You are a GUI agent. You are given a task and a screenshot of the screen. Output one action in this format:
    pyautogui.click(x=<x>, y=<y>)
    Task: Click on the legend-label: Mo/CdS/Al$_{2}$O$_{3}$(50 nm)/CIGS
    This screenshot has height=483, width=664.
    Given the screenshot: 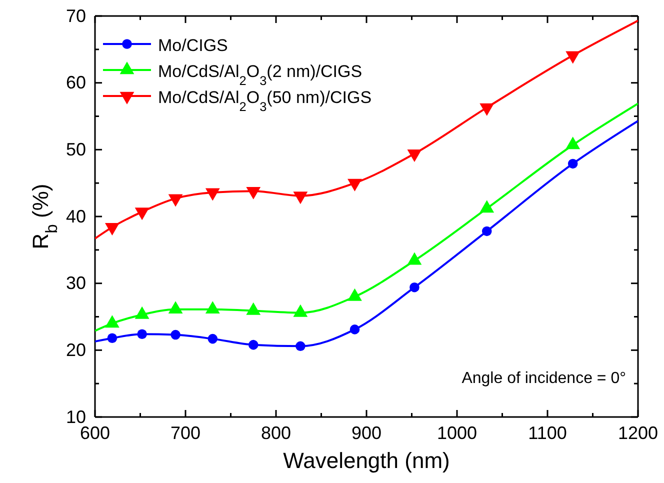 What is the action you would take?
    pyautogui.click(x=265, y=101)
    